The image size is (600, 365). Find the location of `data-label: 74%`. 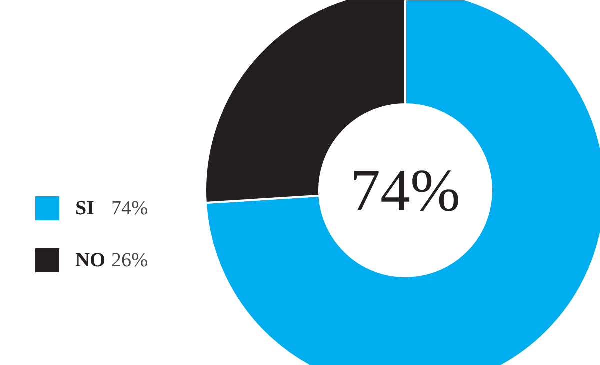

data-label: 74% is located at coordinates (130, 209).